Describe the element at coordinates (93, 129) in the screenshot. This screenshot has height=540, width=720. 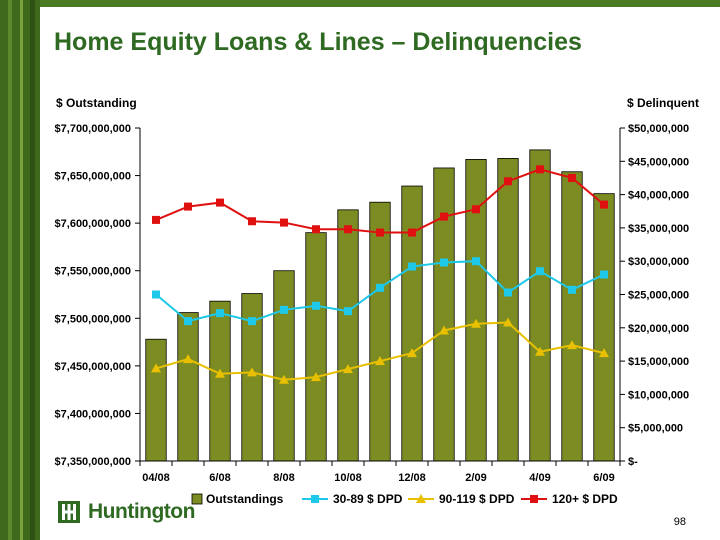
I see `left-axis-tick-label: $7,700,000,000` at that location.